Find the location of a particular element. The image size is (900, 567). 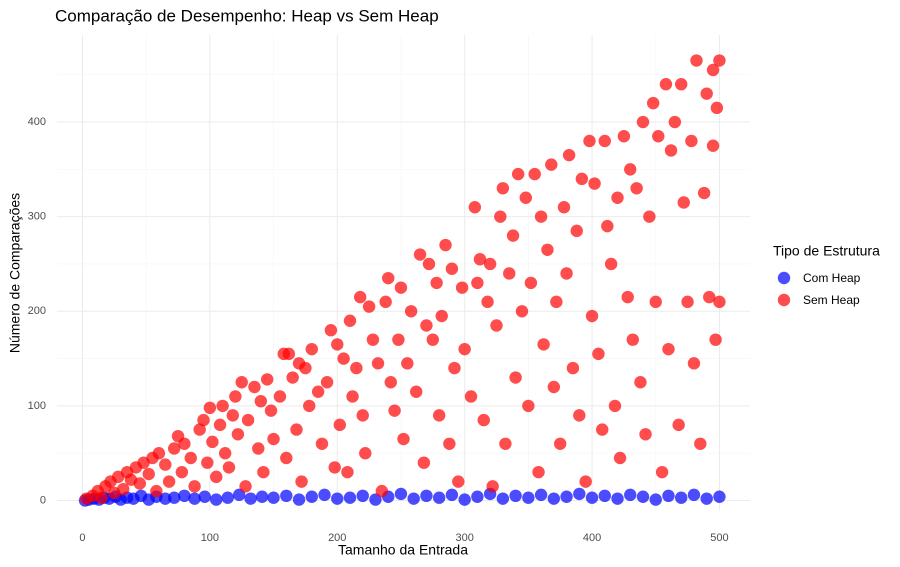

x-tick-label: 500 is located at coordinates (719, 538).